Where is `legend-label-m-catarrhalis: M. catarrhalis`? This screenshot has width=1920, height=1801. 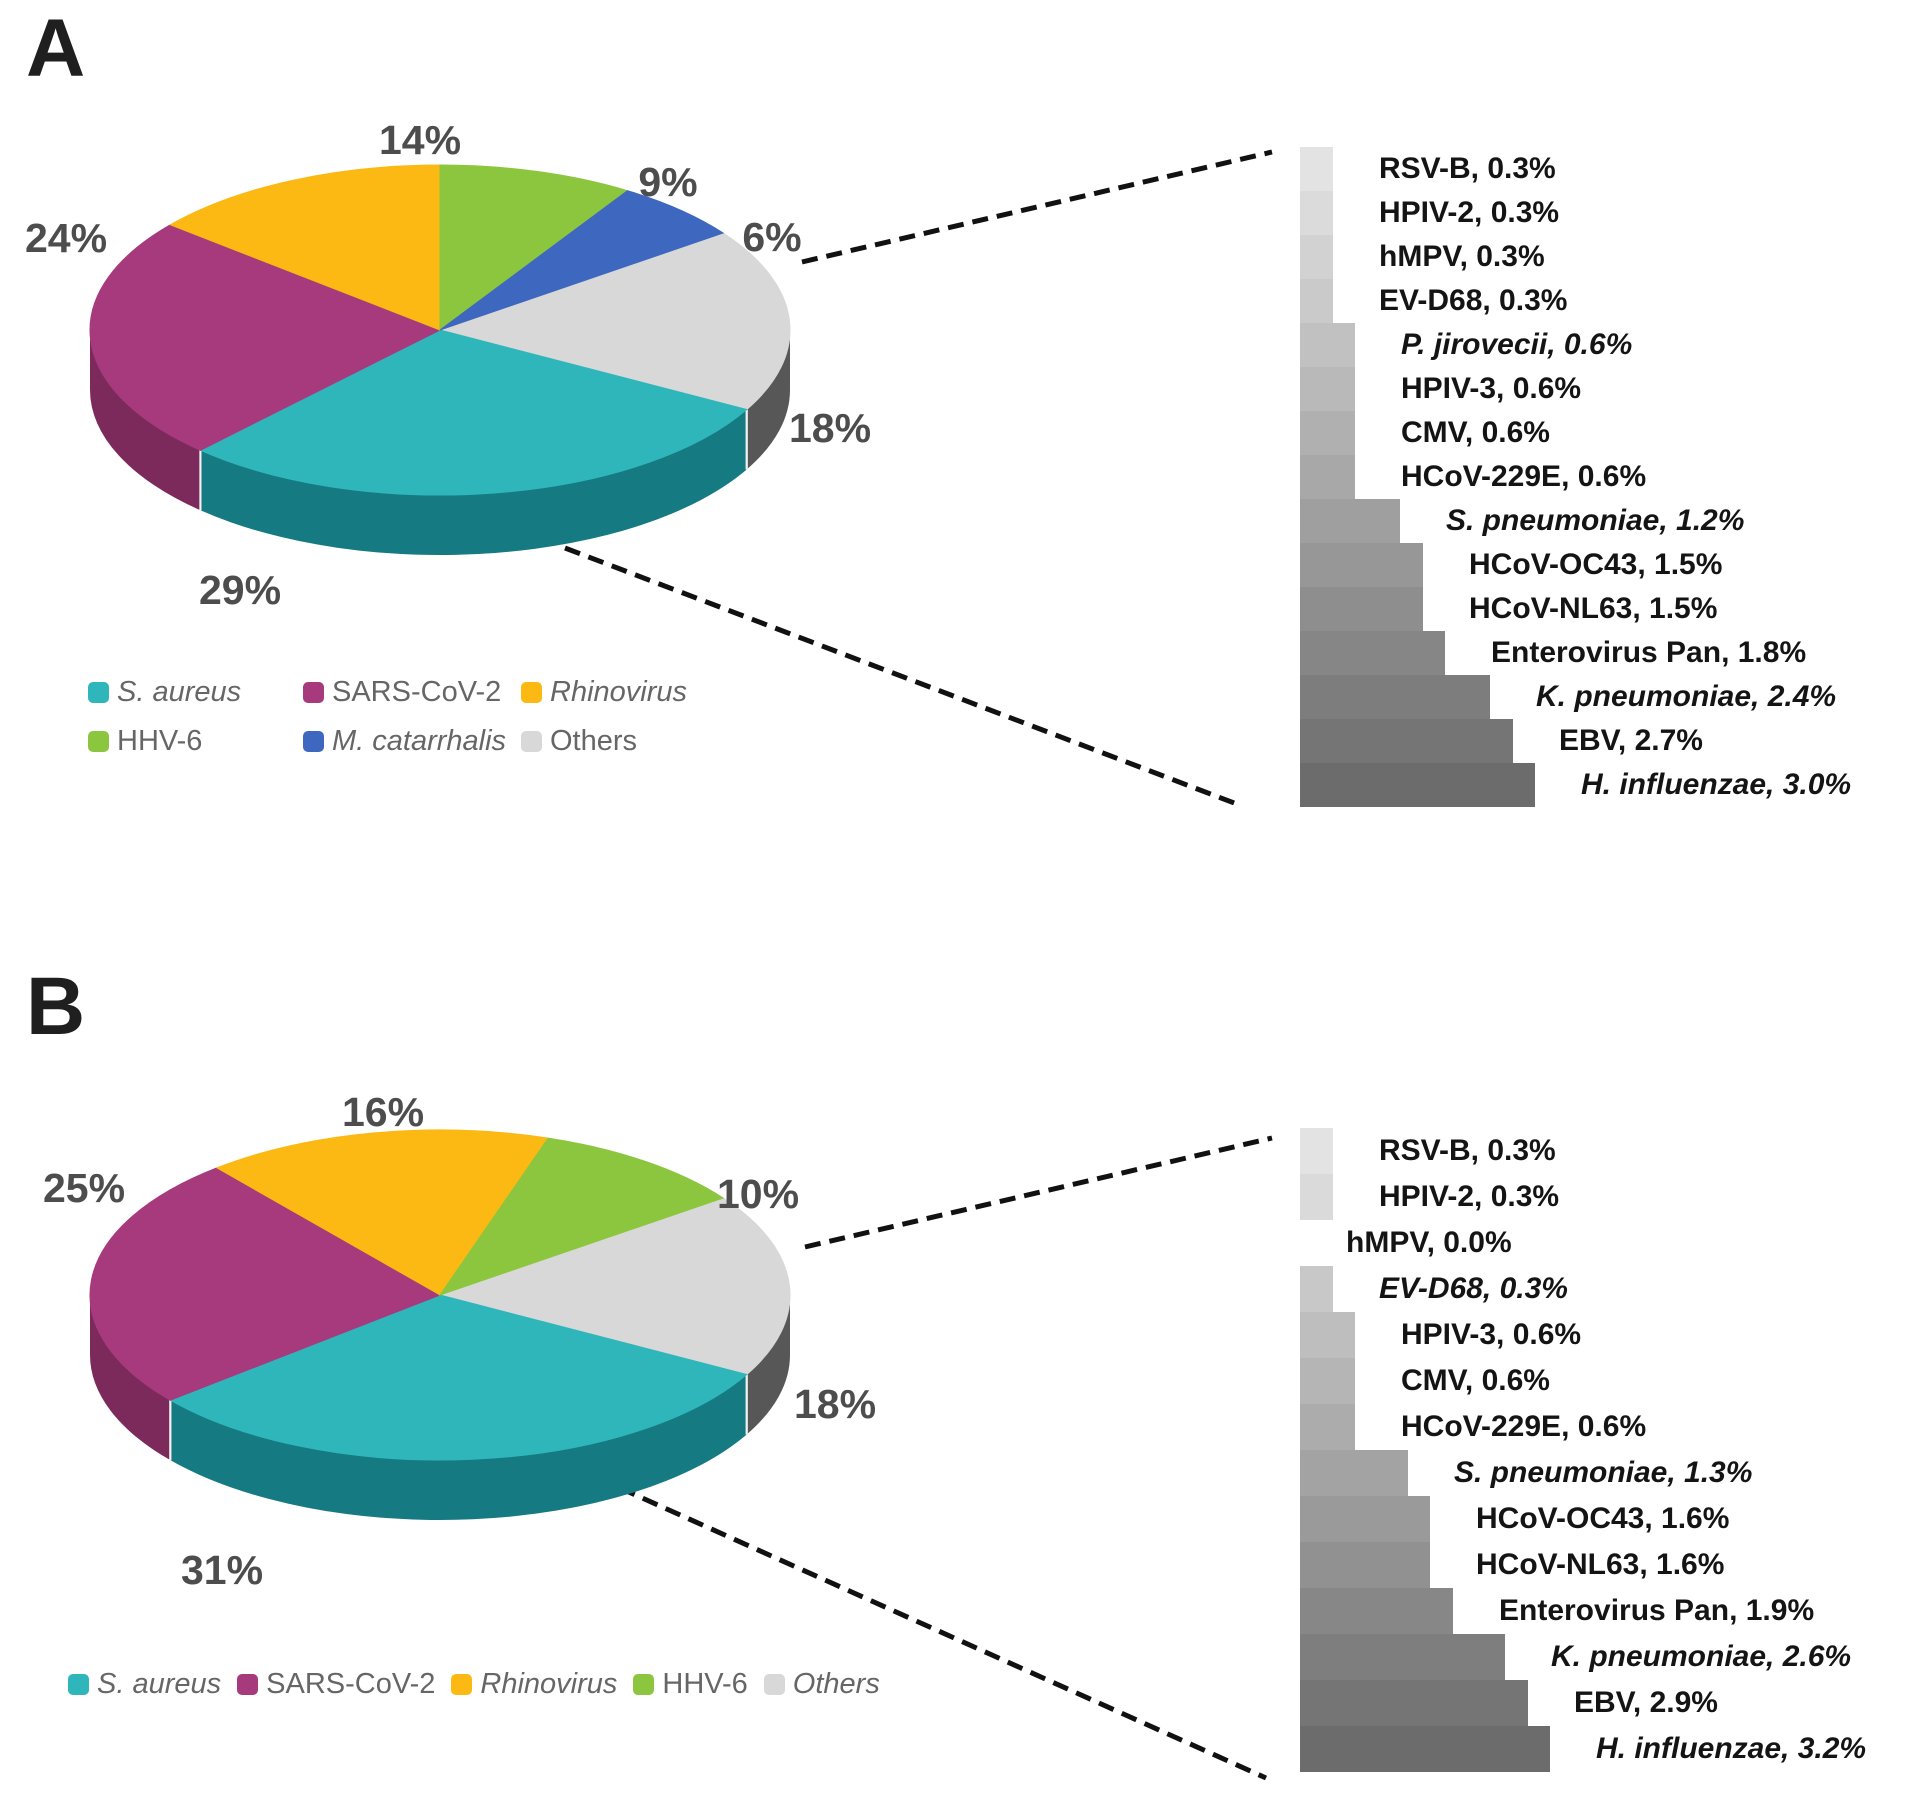 legend-label-m-catarrhalis: M. catarrhalis is located at coordinates (419, 741).